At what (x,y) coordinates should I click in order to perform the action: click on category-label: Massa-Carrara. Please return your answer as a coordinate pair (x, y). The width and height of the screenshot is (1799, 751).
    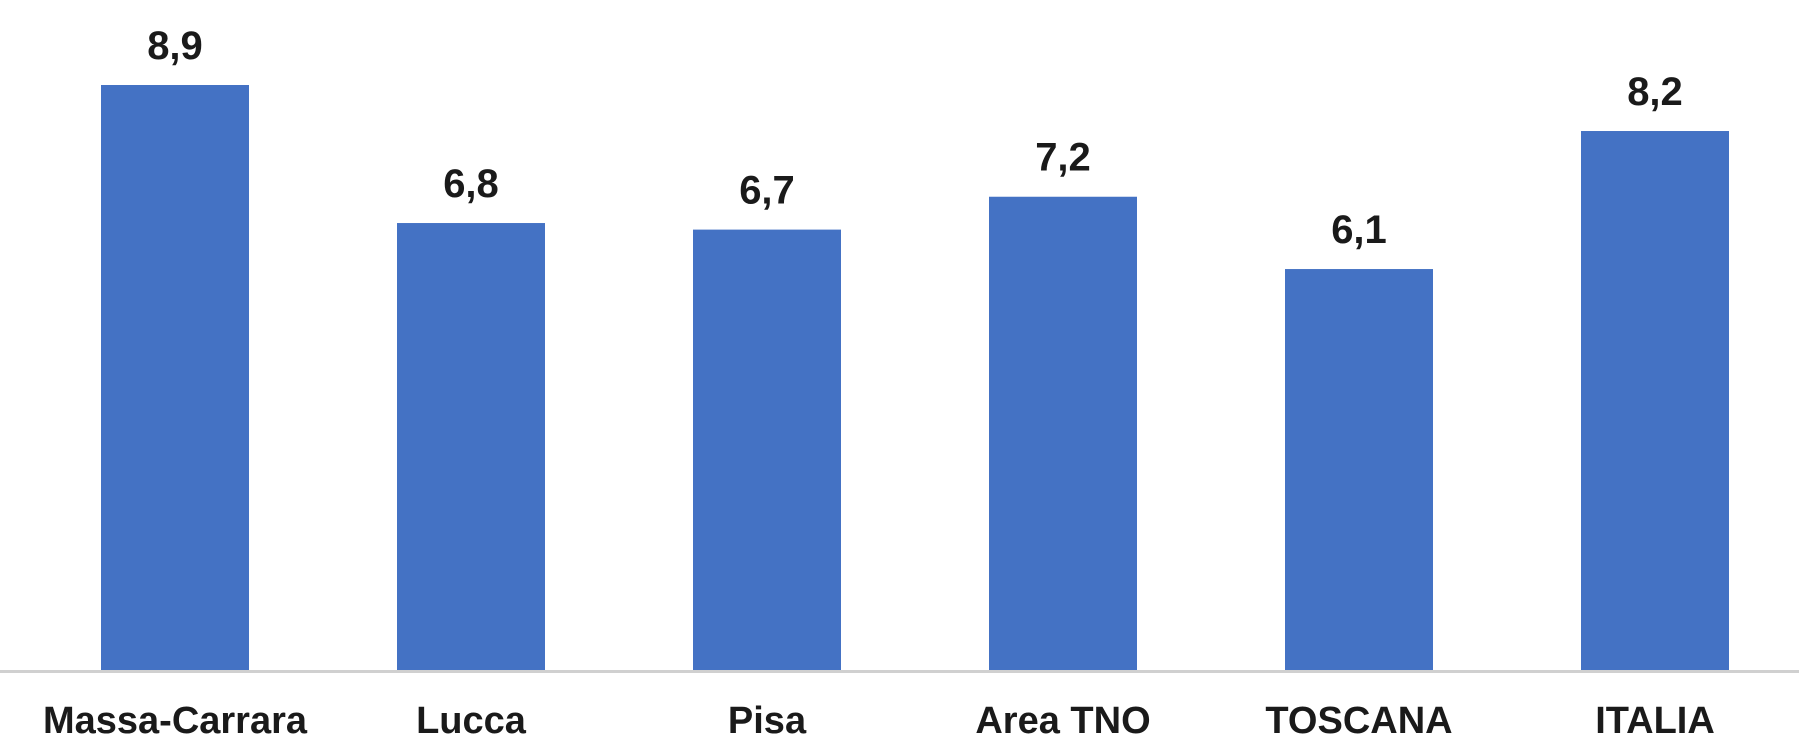
    Looking at the image, I should click on (175, 721).